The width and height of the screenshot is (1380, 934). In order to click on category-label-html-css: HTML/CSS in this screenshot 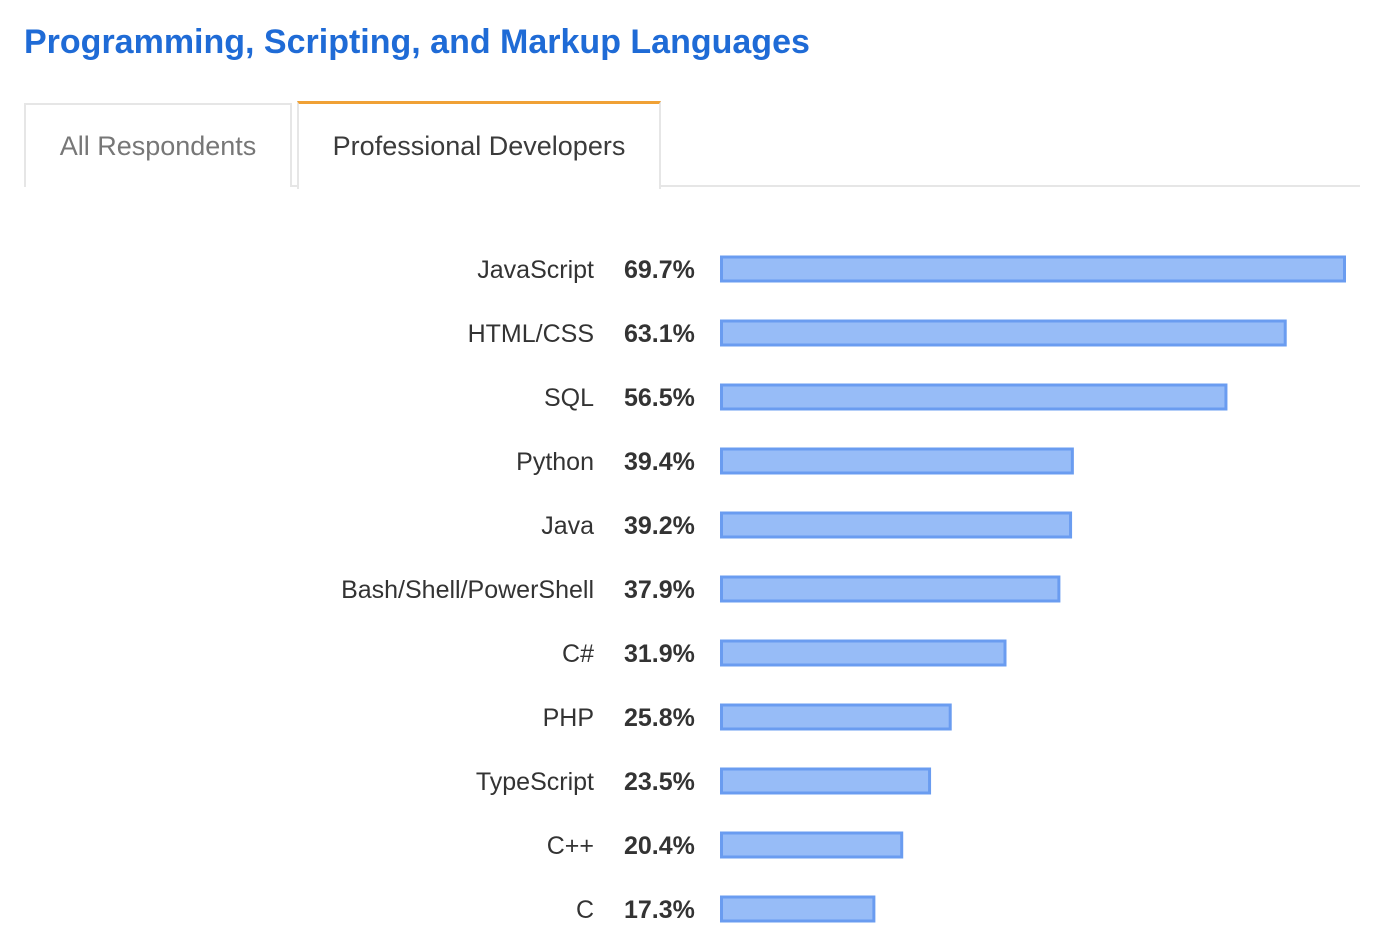, I will do `click(531, 334)`.